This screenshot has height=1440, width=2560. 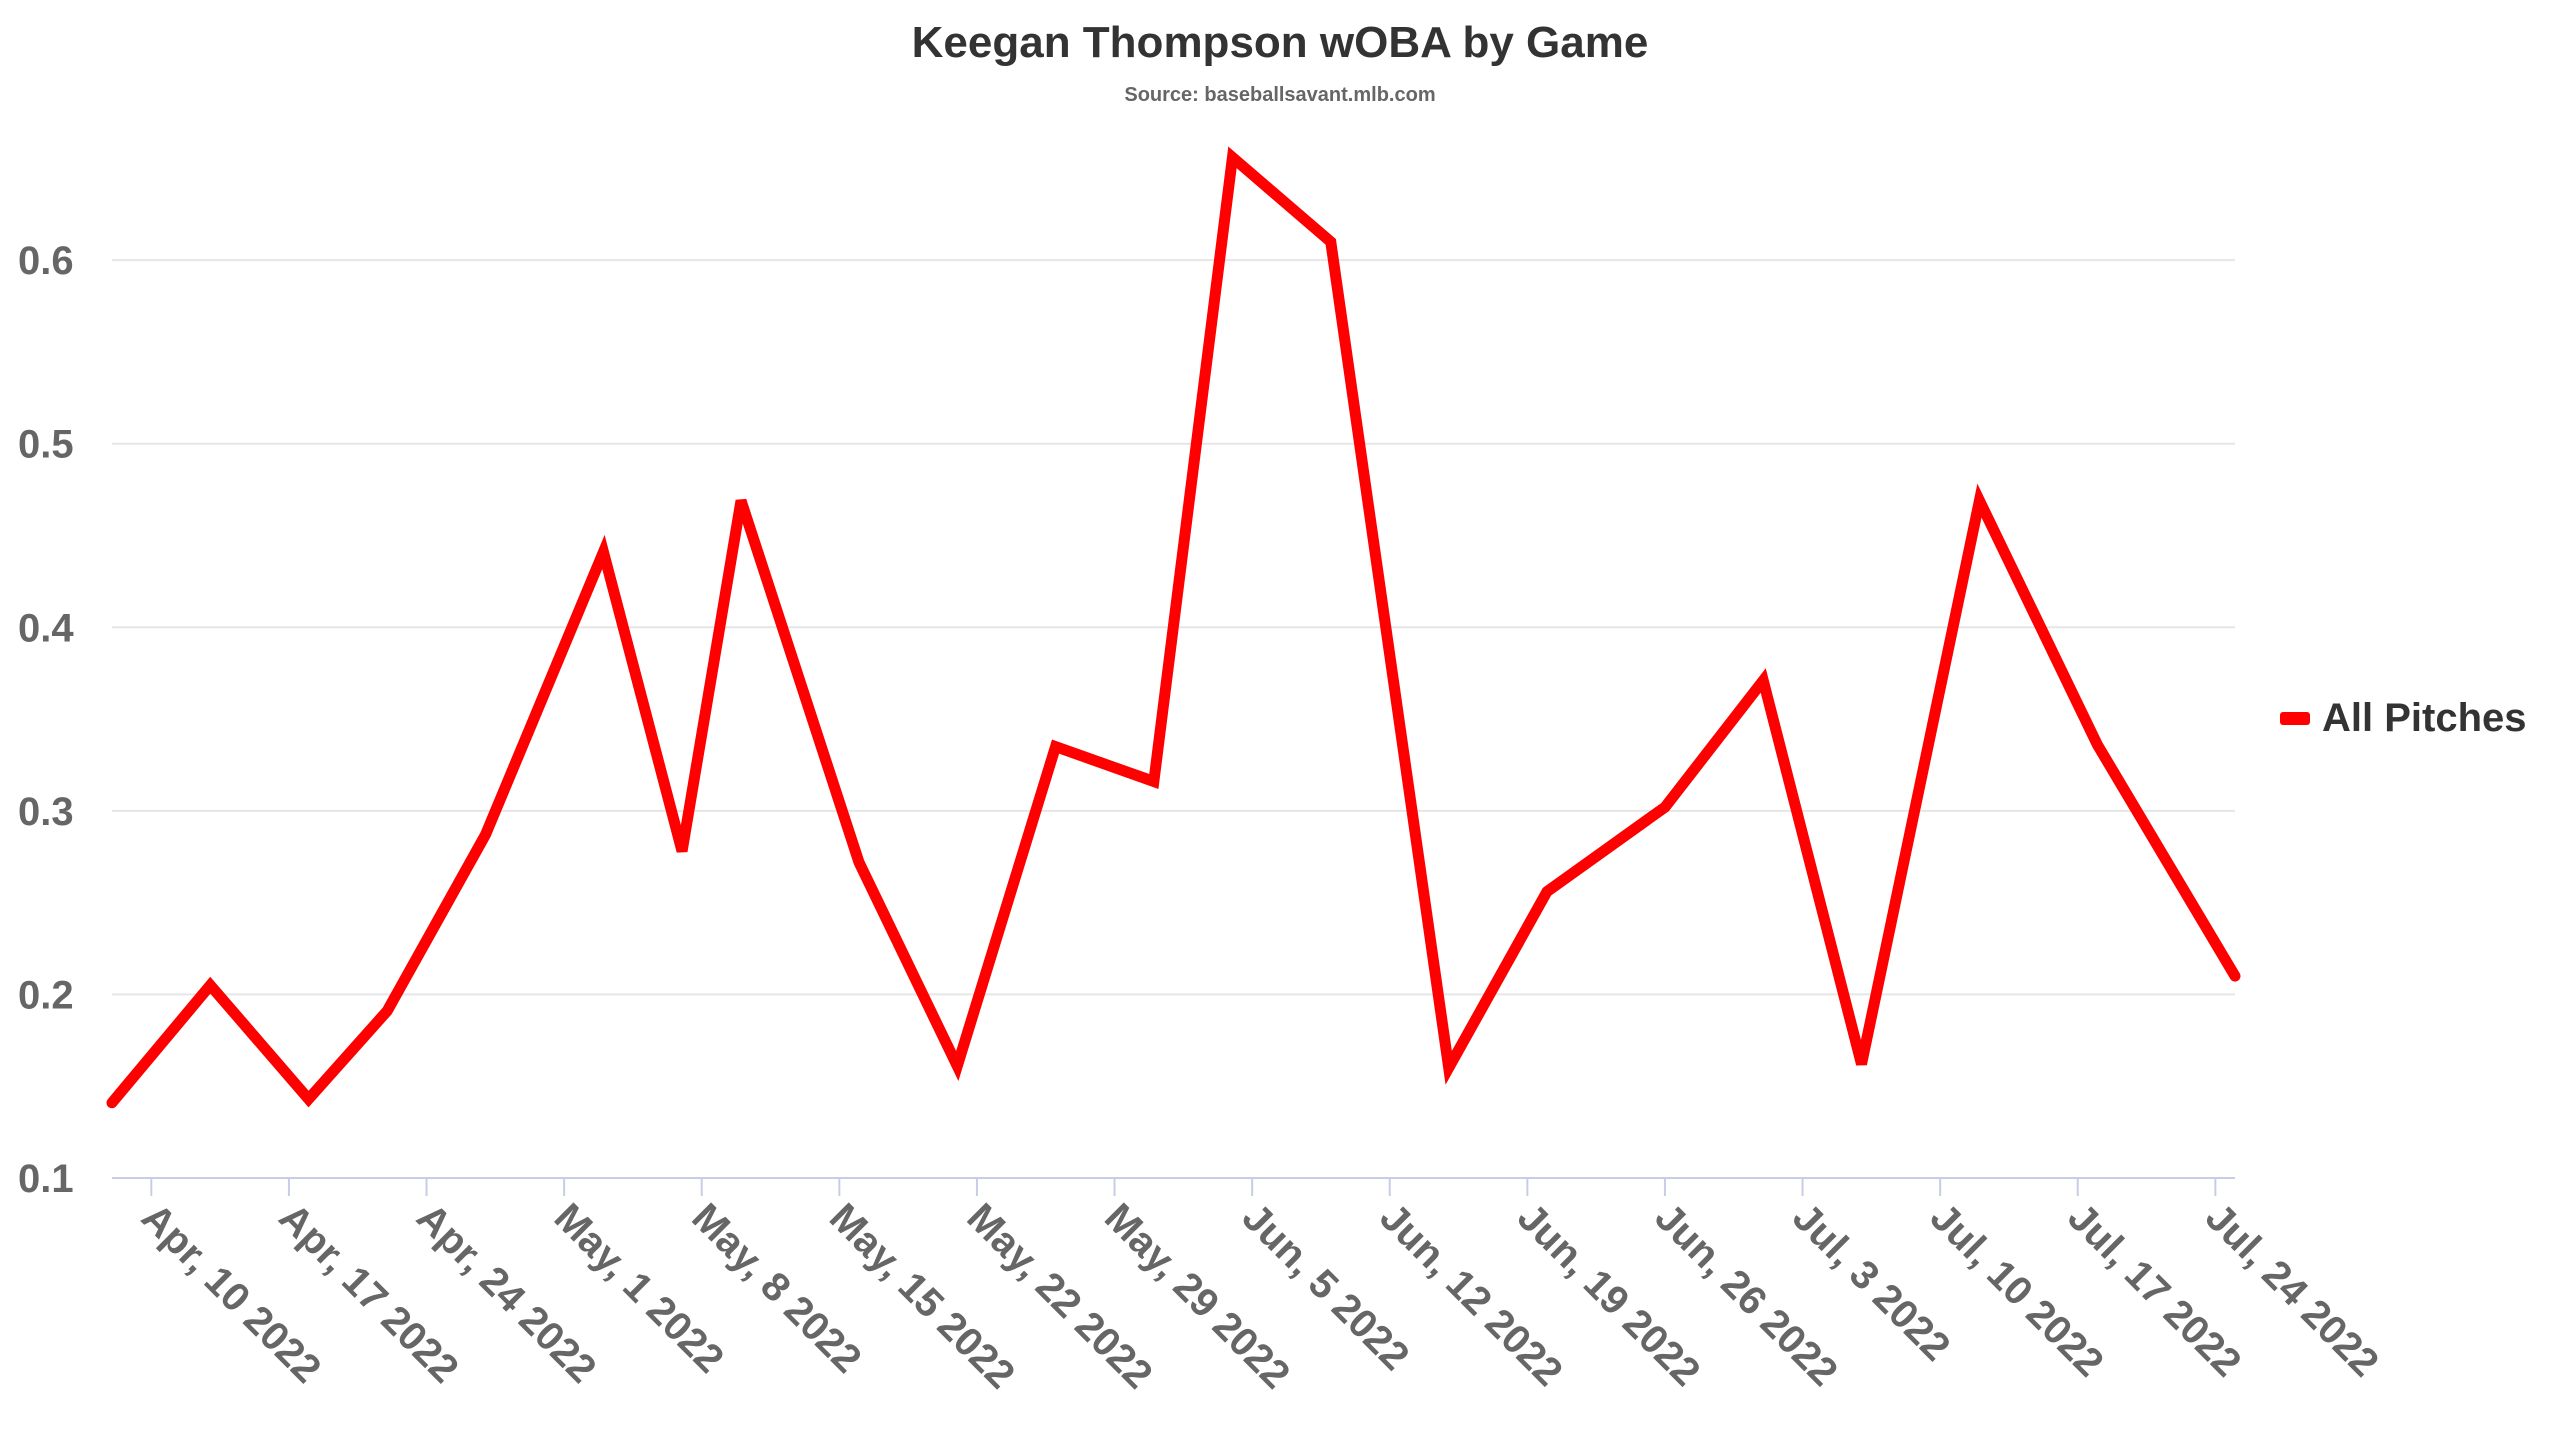 I want to click on chart-subtitle: Source: baseballsavant.mlb.com, so click(x=1280, y=95).